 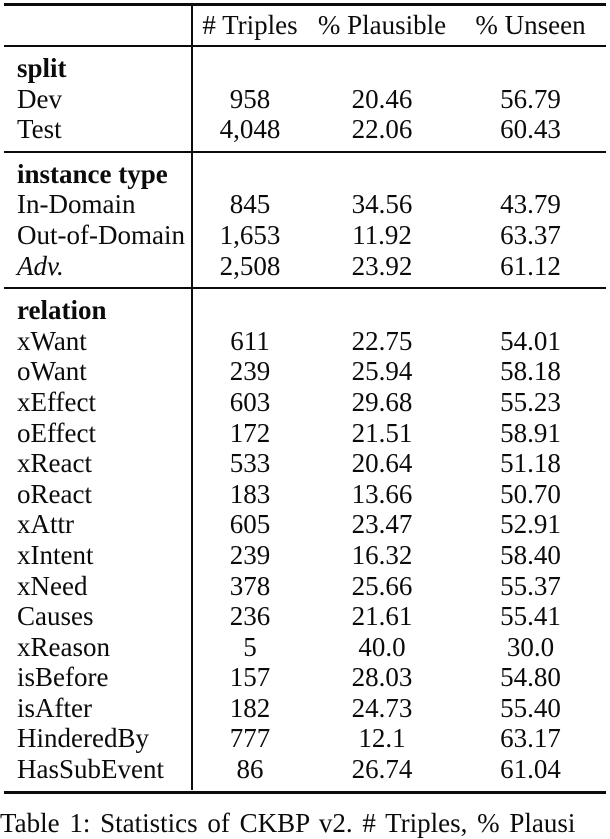 What do you see at coordinates (63, 677) in the screenshot?
I see `row-label: isBefore` at bounding box center [63, 677].